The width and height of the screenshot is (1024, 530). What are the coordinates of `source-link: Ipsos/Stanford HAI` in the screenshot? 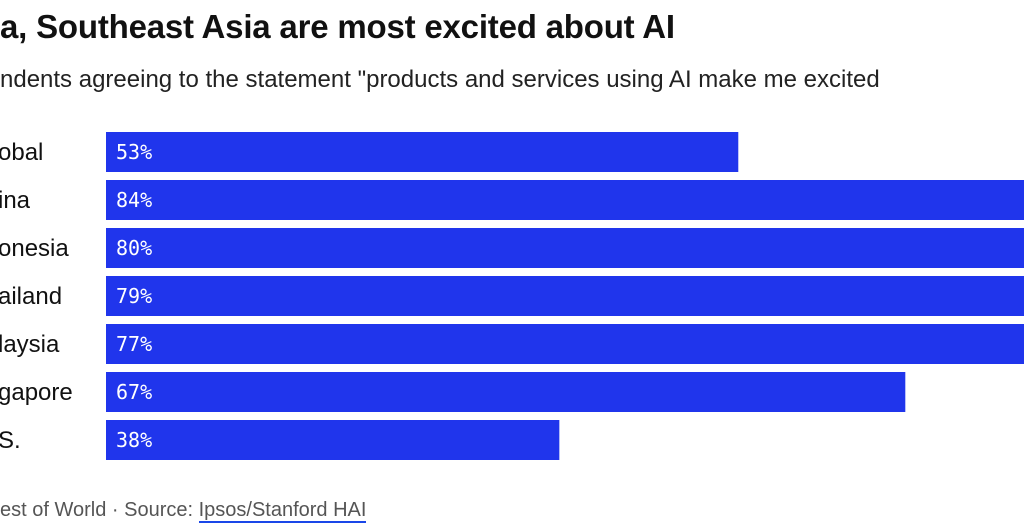 It's located at (282, 511).